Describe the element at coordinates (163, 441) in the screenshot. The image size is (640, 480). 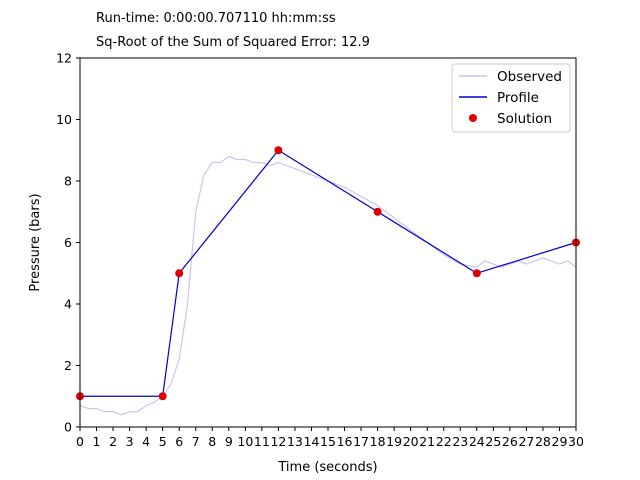
I see `x-tick-label: 5` at that location.